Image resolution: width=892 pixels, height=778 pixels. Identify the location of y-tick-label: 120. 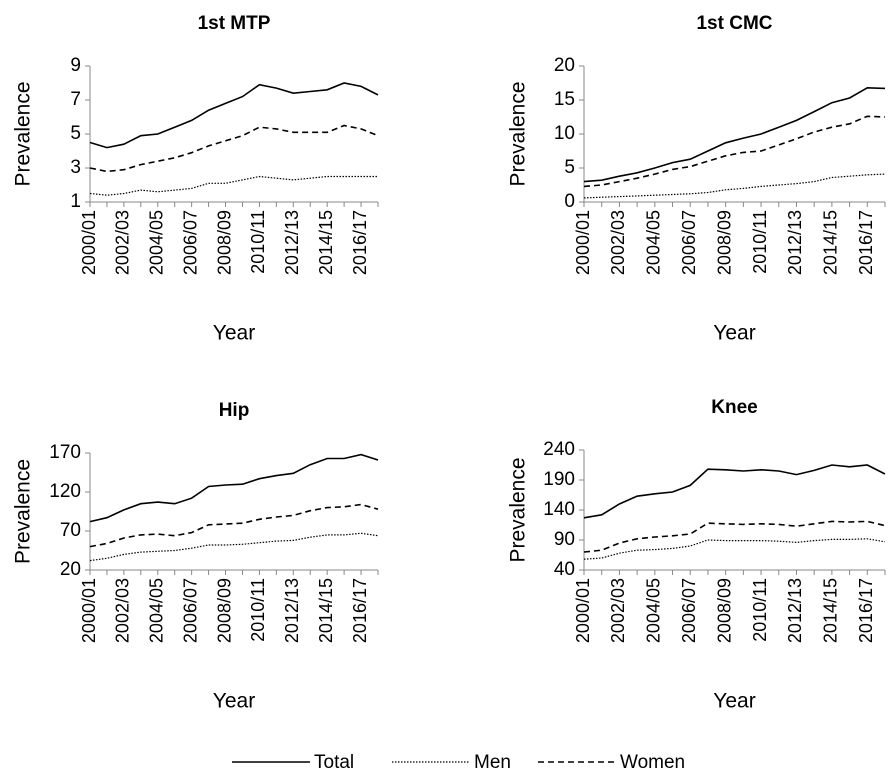
(65, 491).